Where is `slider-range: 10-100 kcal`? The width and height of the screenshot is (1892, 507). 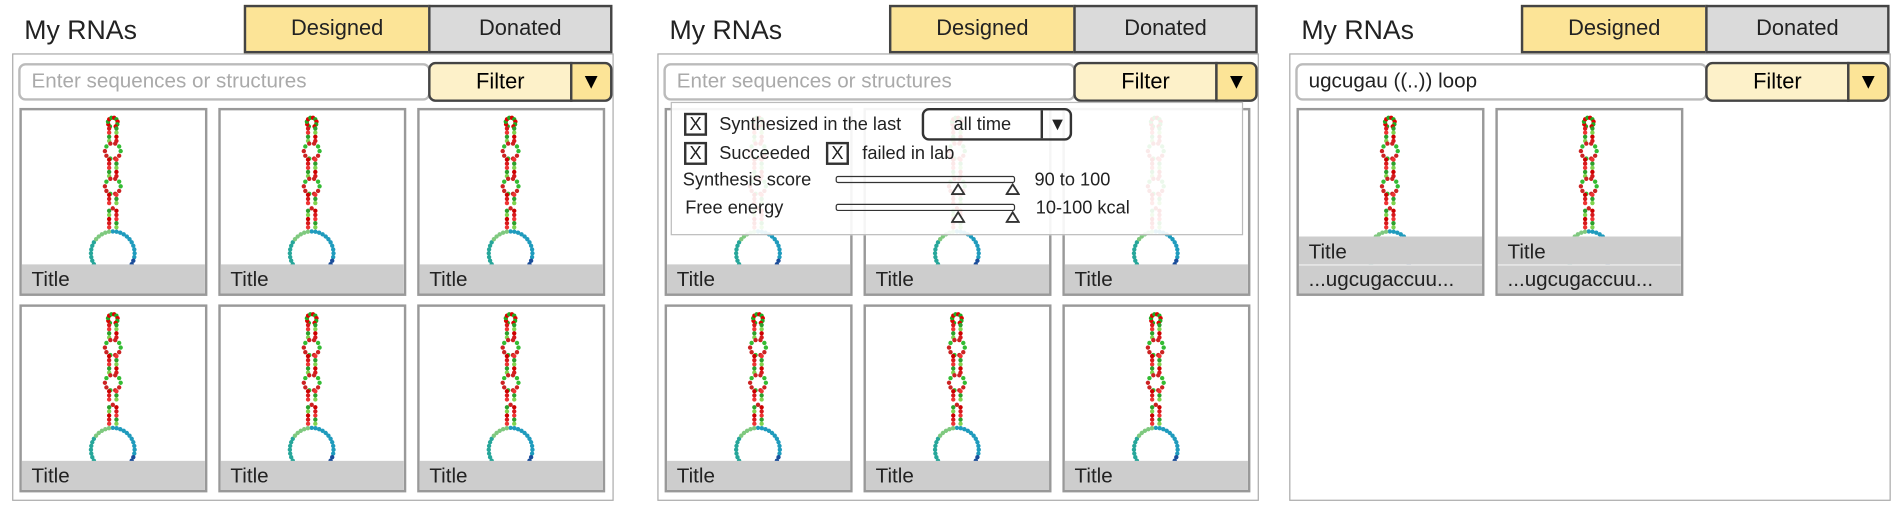
slider-range: 10-100 kcal is located at coordinates (1082, 208).